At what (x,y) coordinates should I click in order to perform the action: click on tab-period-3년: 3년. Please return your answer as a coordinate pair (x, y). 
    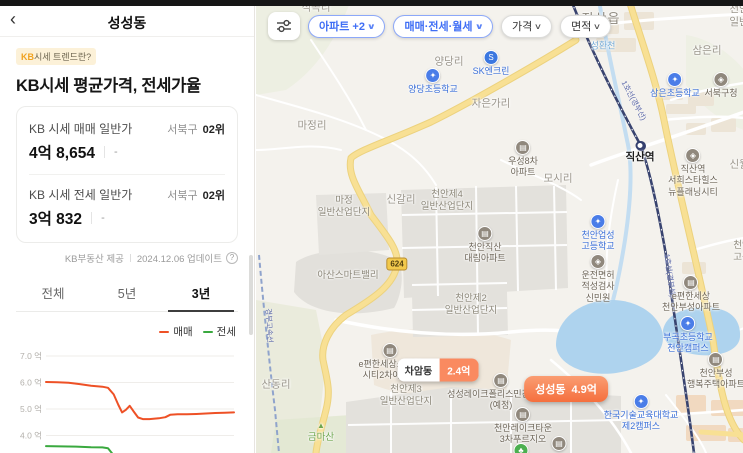
    Looking at the image, I should click on (201, 293).